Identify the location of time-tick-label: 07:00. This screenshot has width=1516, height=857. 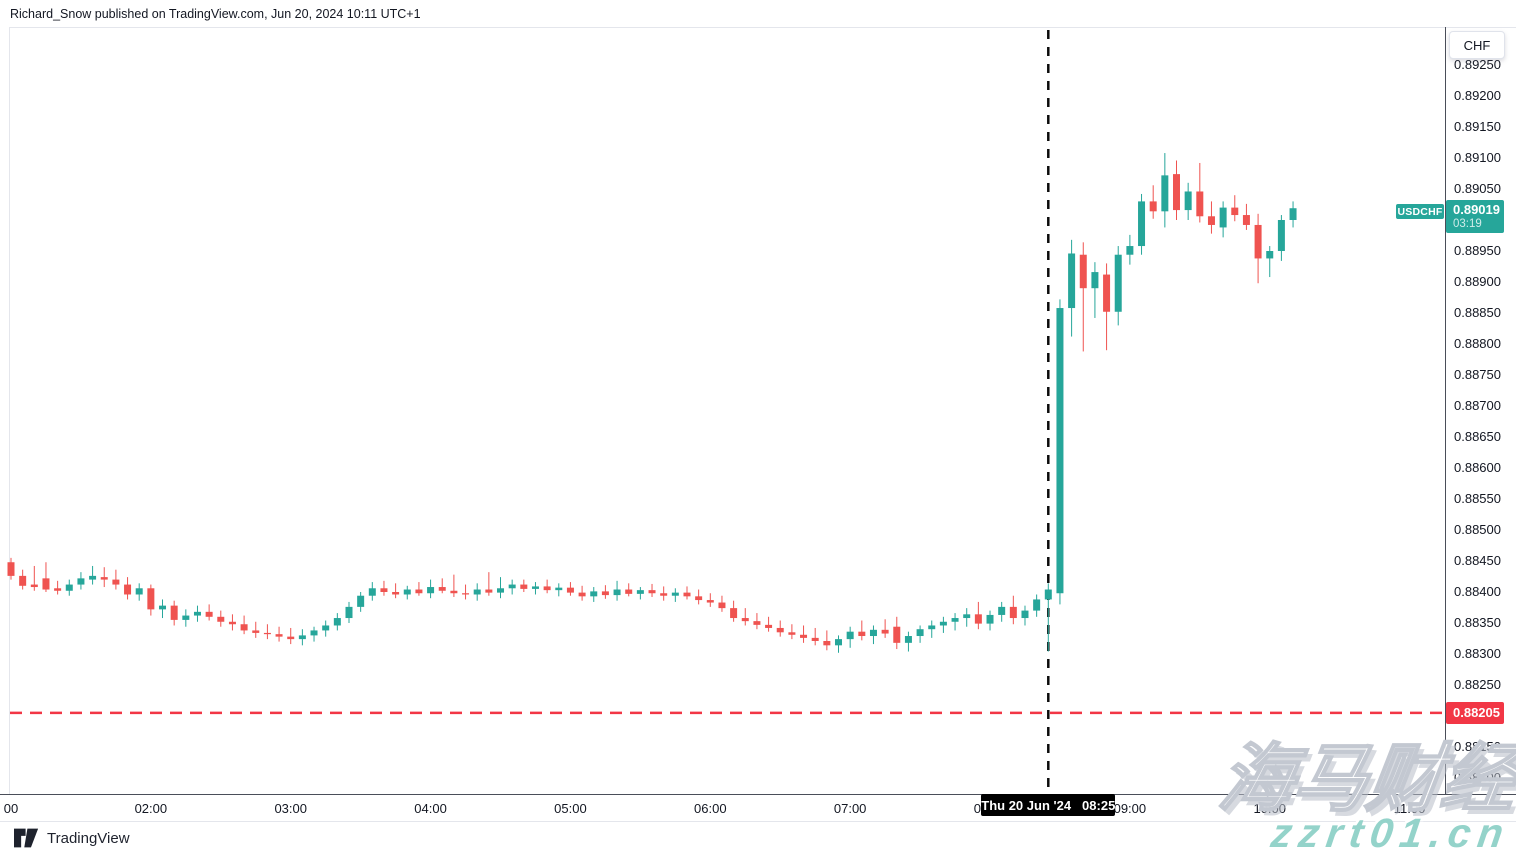
(850, 808).